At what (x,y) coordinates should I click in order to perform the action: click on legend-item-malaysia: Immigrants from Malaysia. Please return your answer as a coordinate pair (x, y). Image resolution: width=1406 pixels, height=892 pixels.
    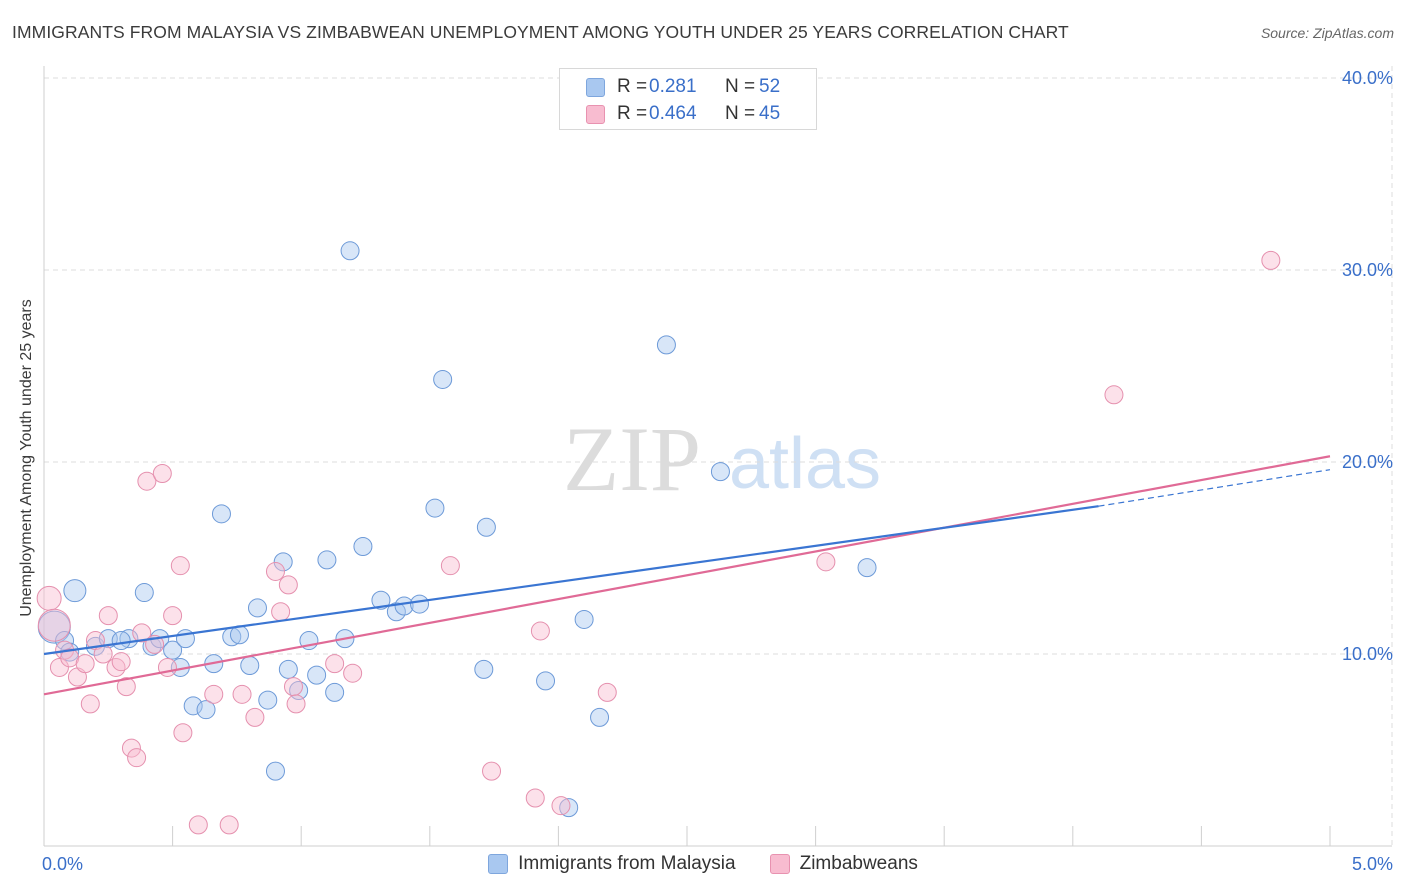
    Looking at the image, I should click on (612, 864).